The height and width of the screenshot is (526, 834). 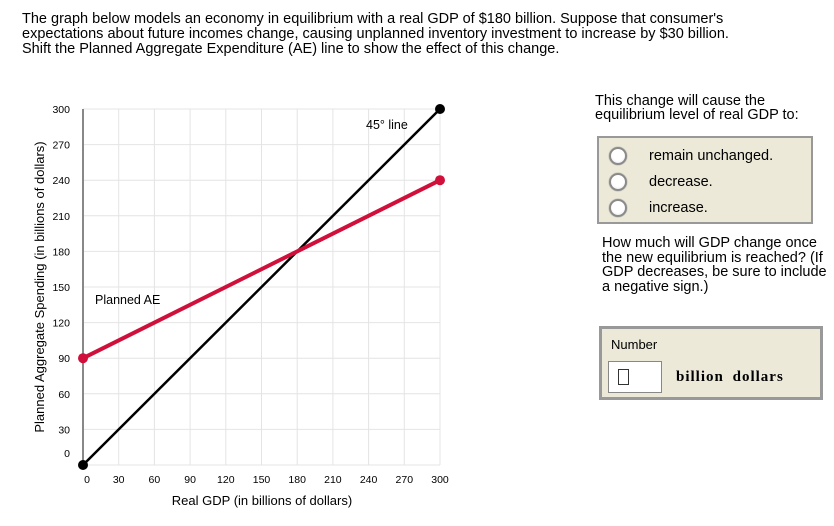 What do you see at coordinates (262, 480) in the screenshot?
I see `x-tick-label: 150` at bounding box center [262, 480].